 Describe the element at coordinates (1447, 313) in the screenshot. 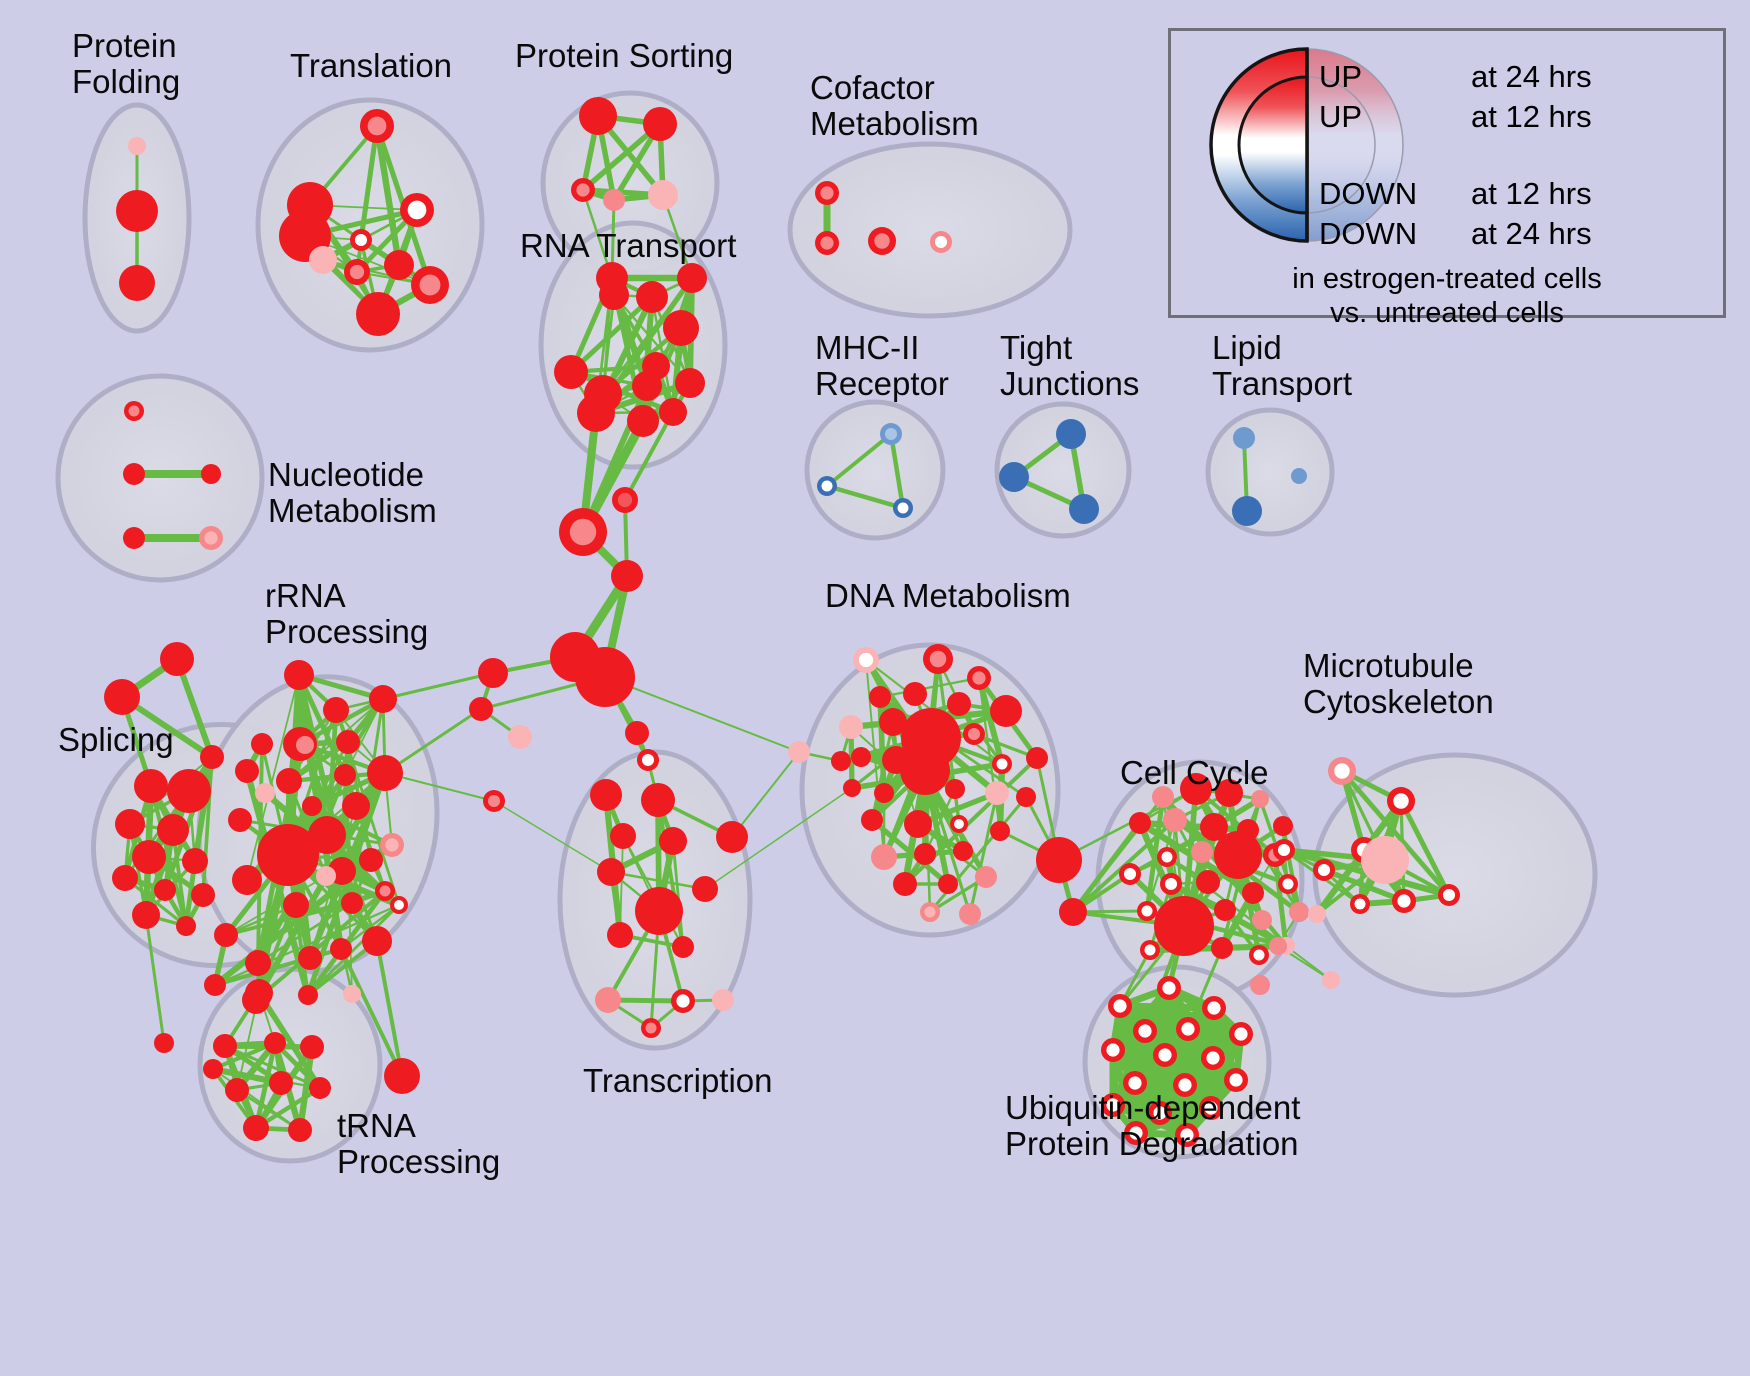

I see `legend-caption-line2: vs. untreated cells` at that location.